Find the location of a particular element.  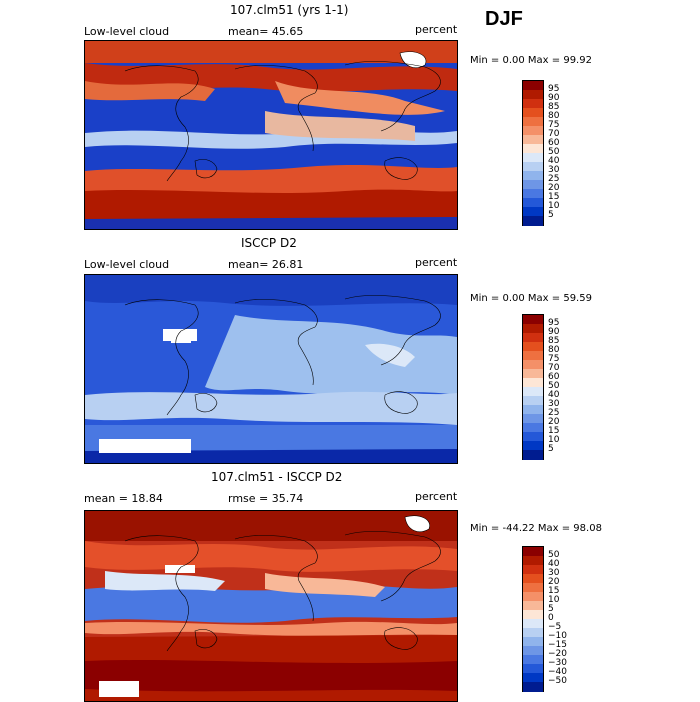

panel-3-units-label: percent is located at coordinates (436, 496).